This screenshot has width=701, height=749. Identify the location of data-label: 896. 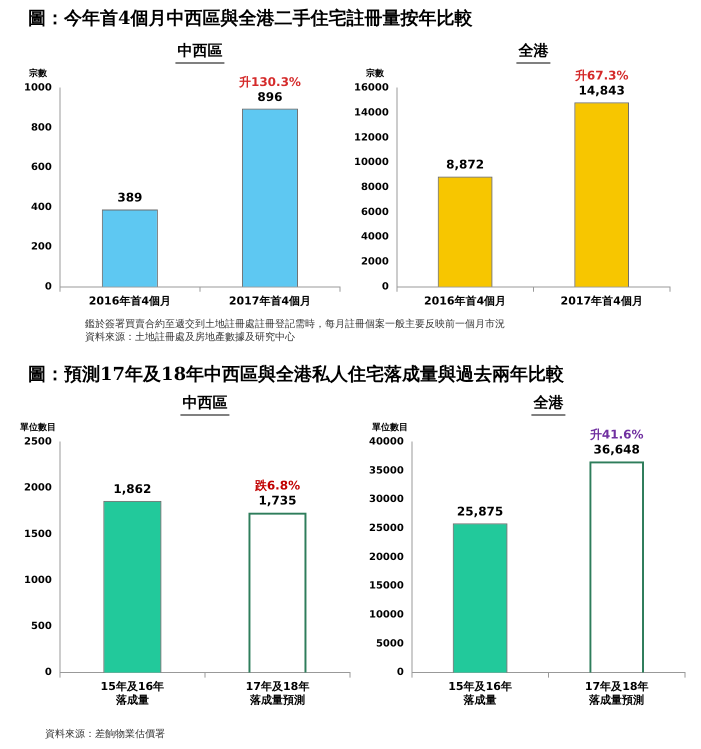
(269, 97).